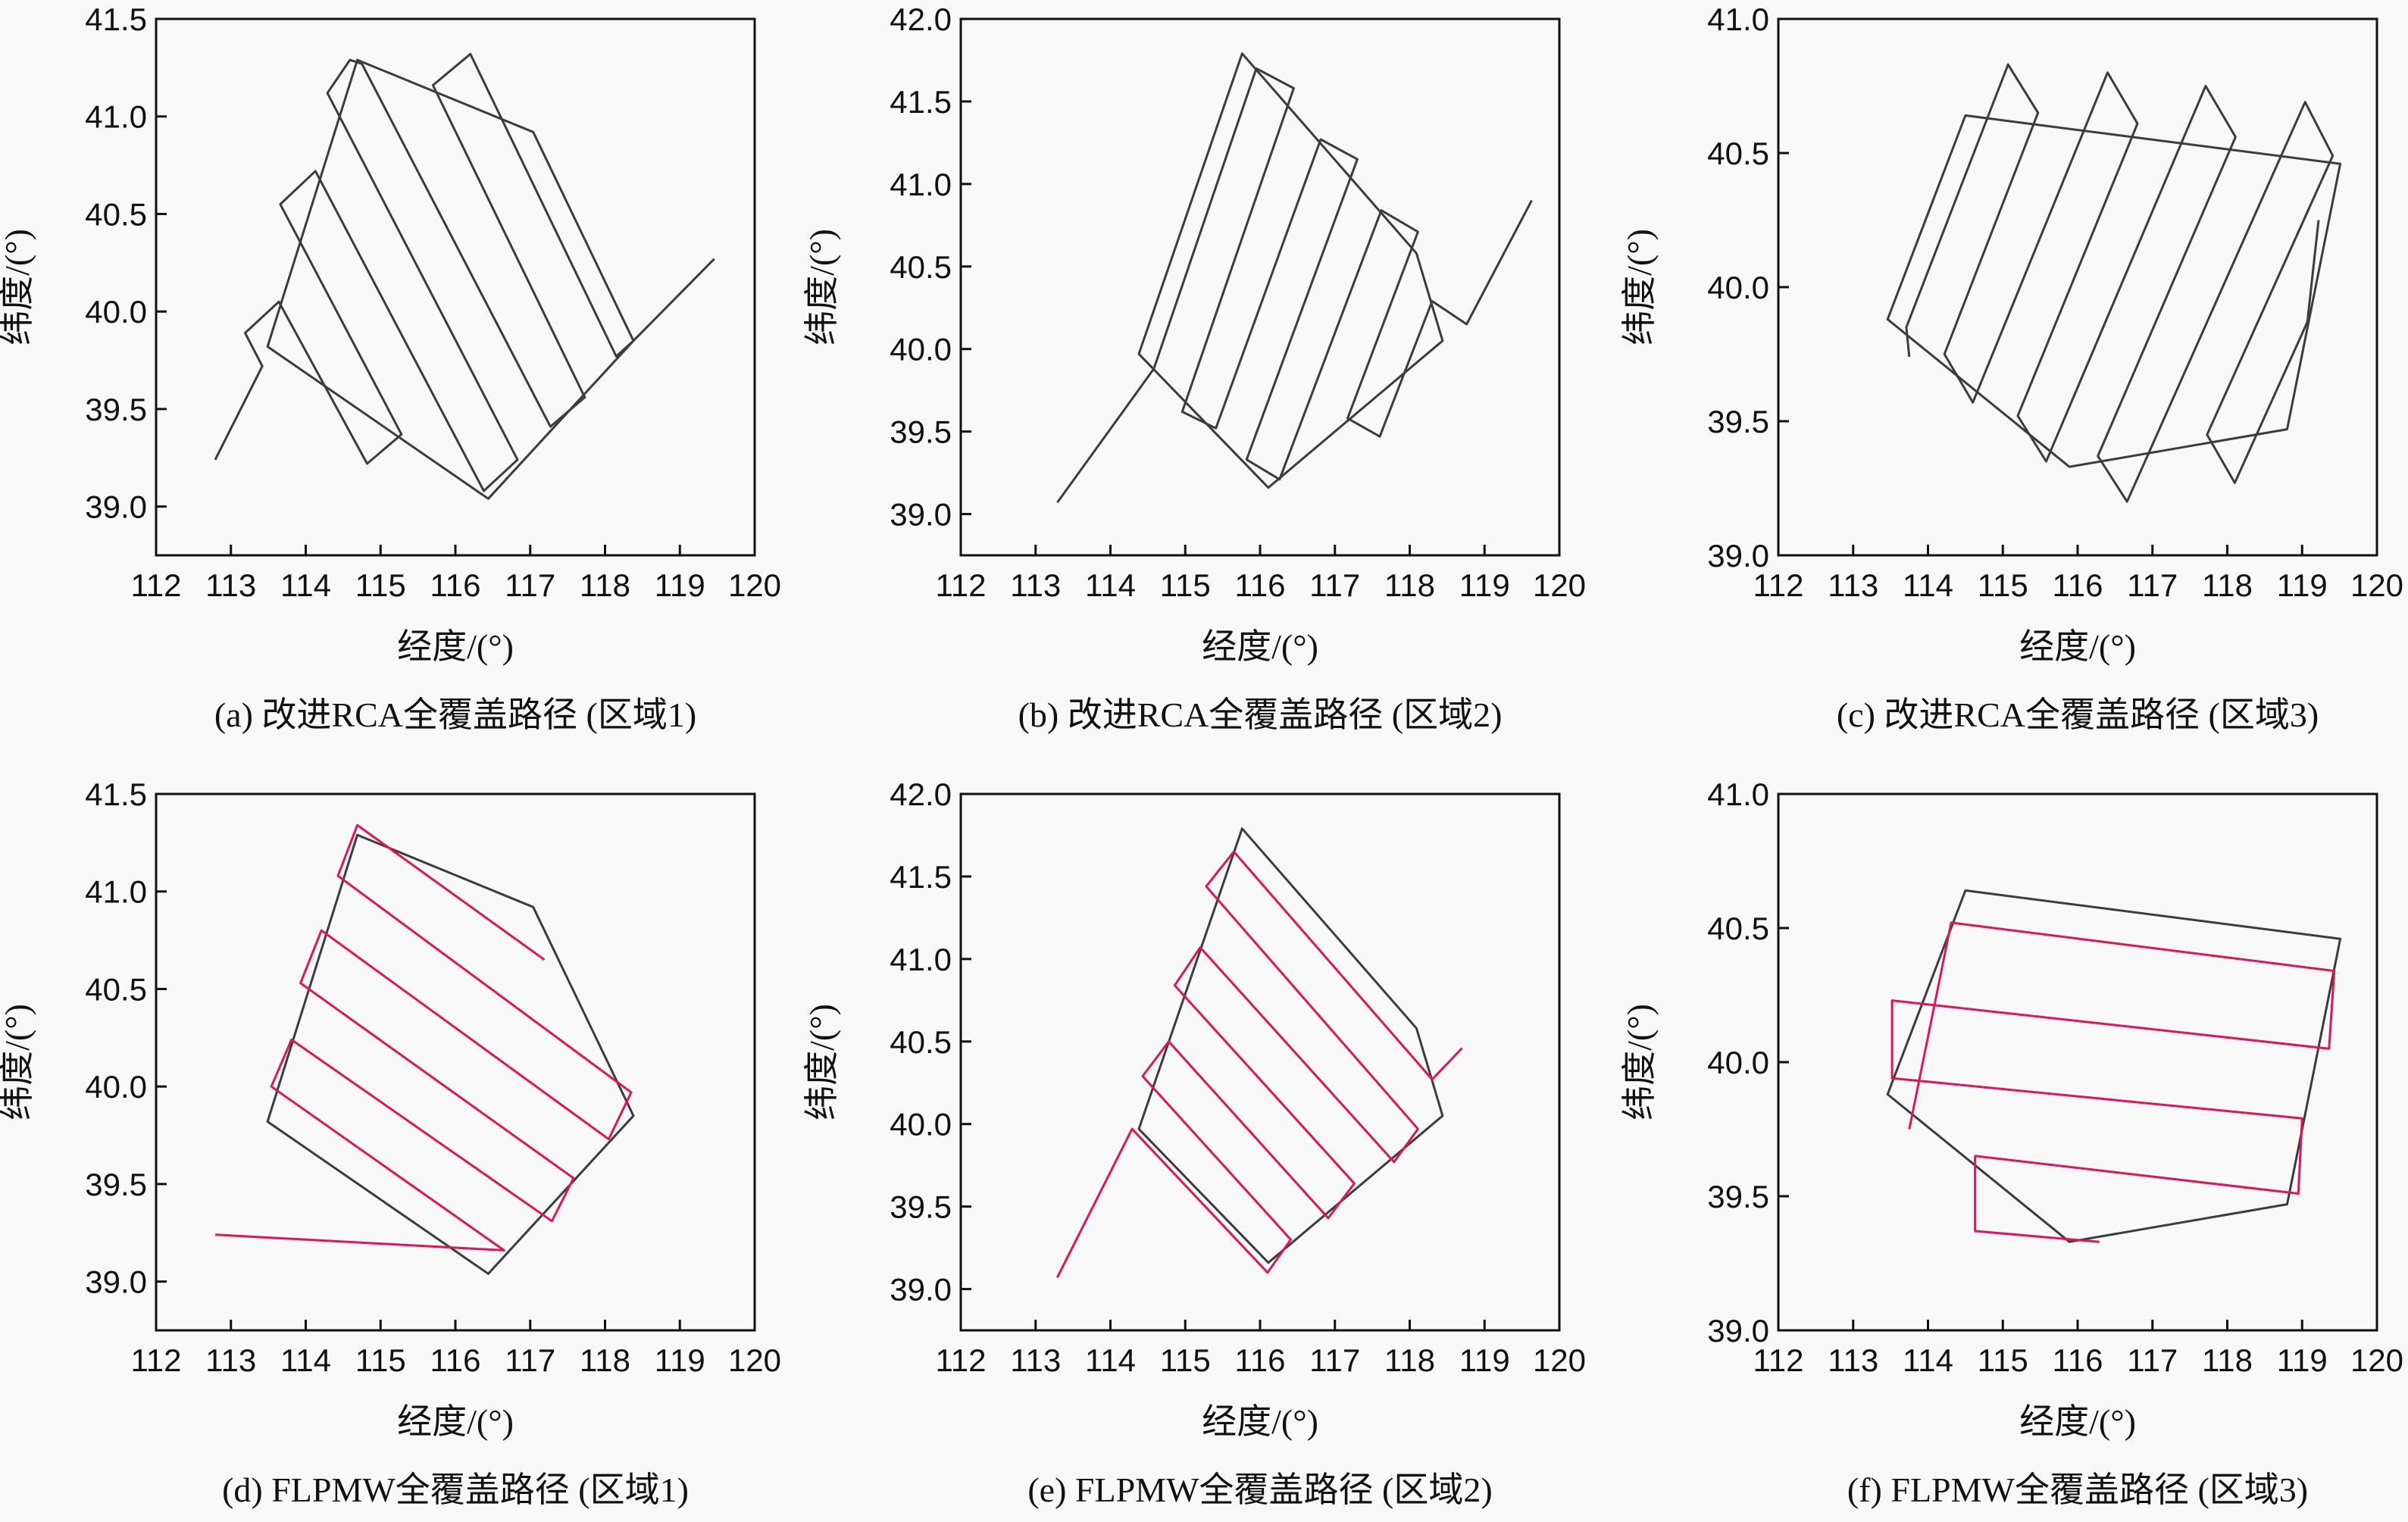 This screenshot has height=1522, width=2408. What do you see at coordinates (1259, 1489) in the screenshot?
I see `subplot-caption: (e) FLPMW全覆盖路径 (区域2)` at bounding box center [1259, 1489].